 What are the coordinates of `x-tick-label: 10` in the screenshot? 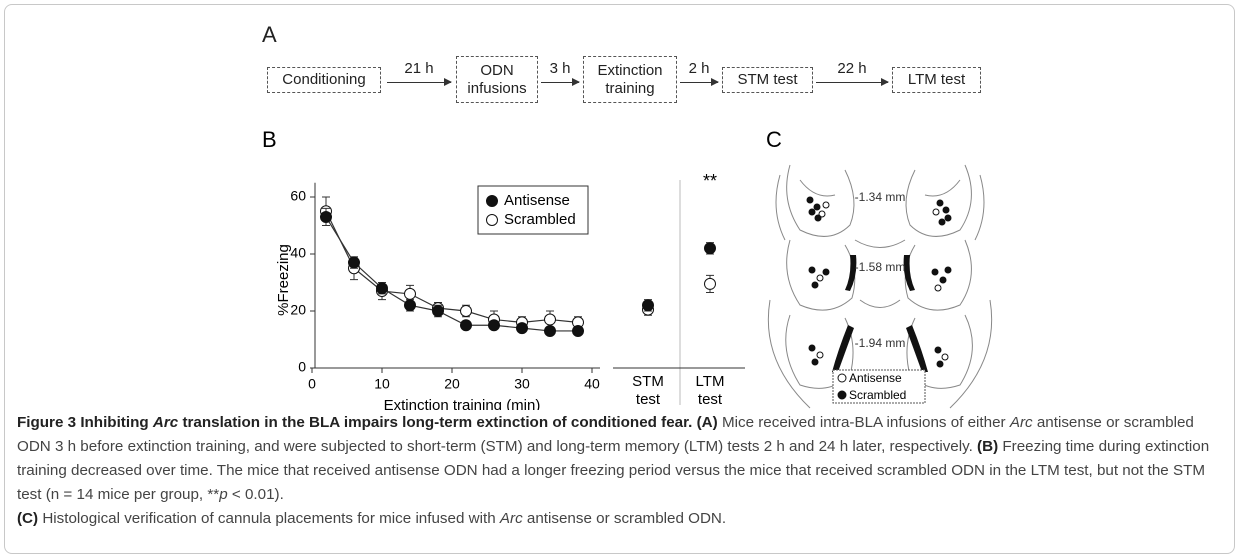 It's located at (382, 384).